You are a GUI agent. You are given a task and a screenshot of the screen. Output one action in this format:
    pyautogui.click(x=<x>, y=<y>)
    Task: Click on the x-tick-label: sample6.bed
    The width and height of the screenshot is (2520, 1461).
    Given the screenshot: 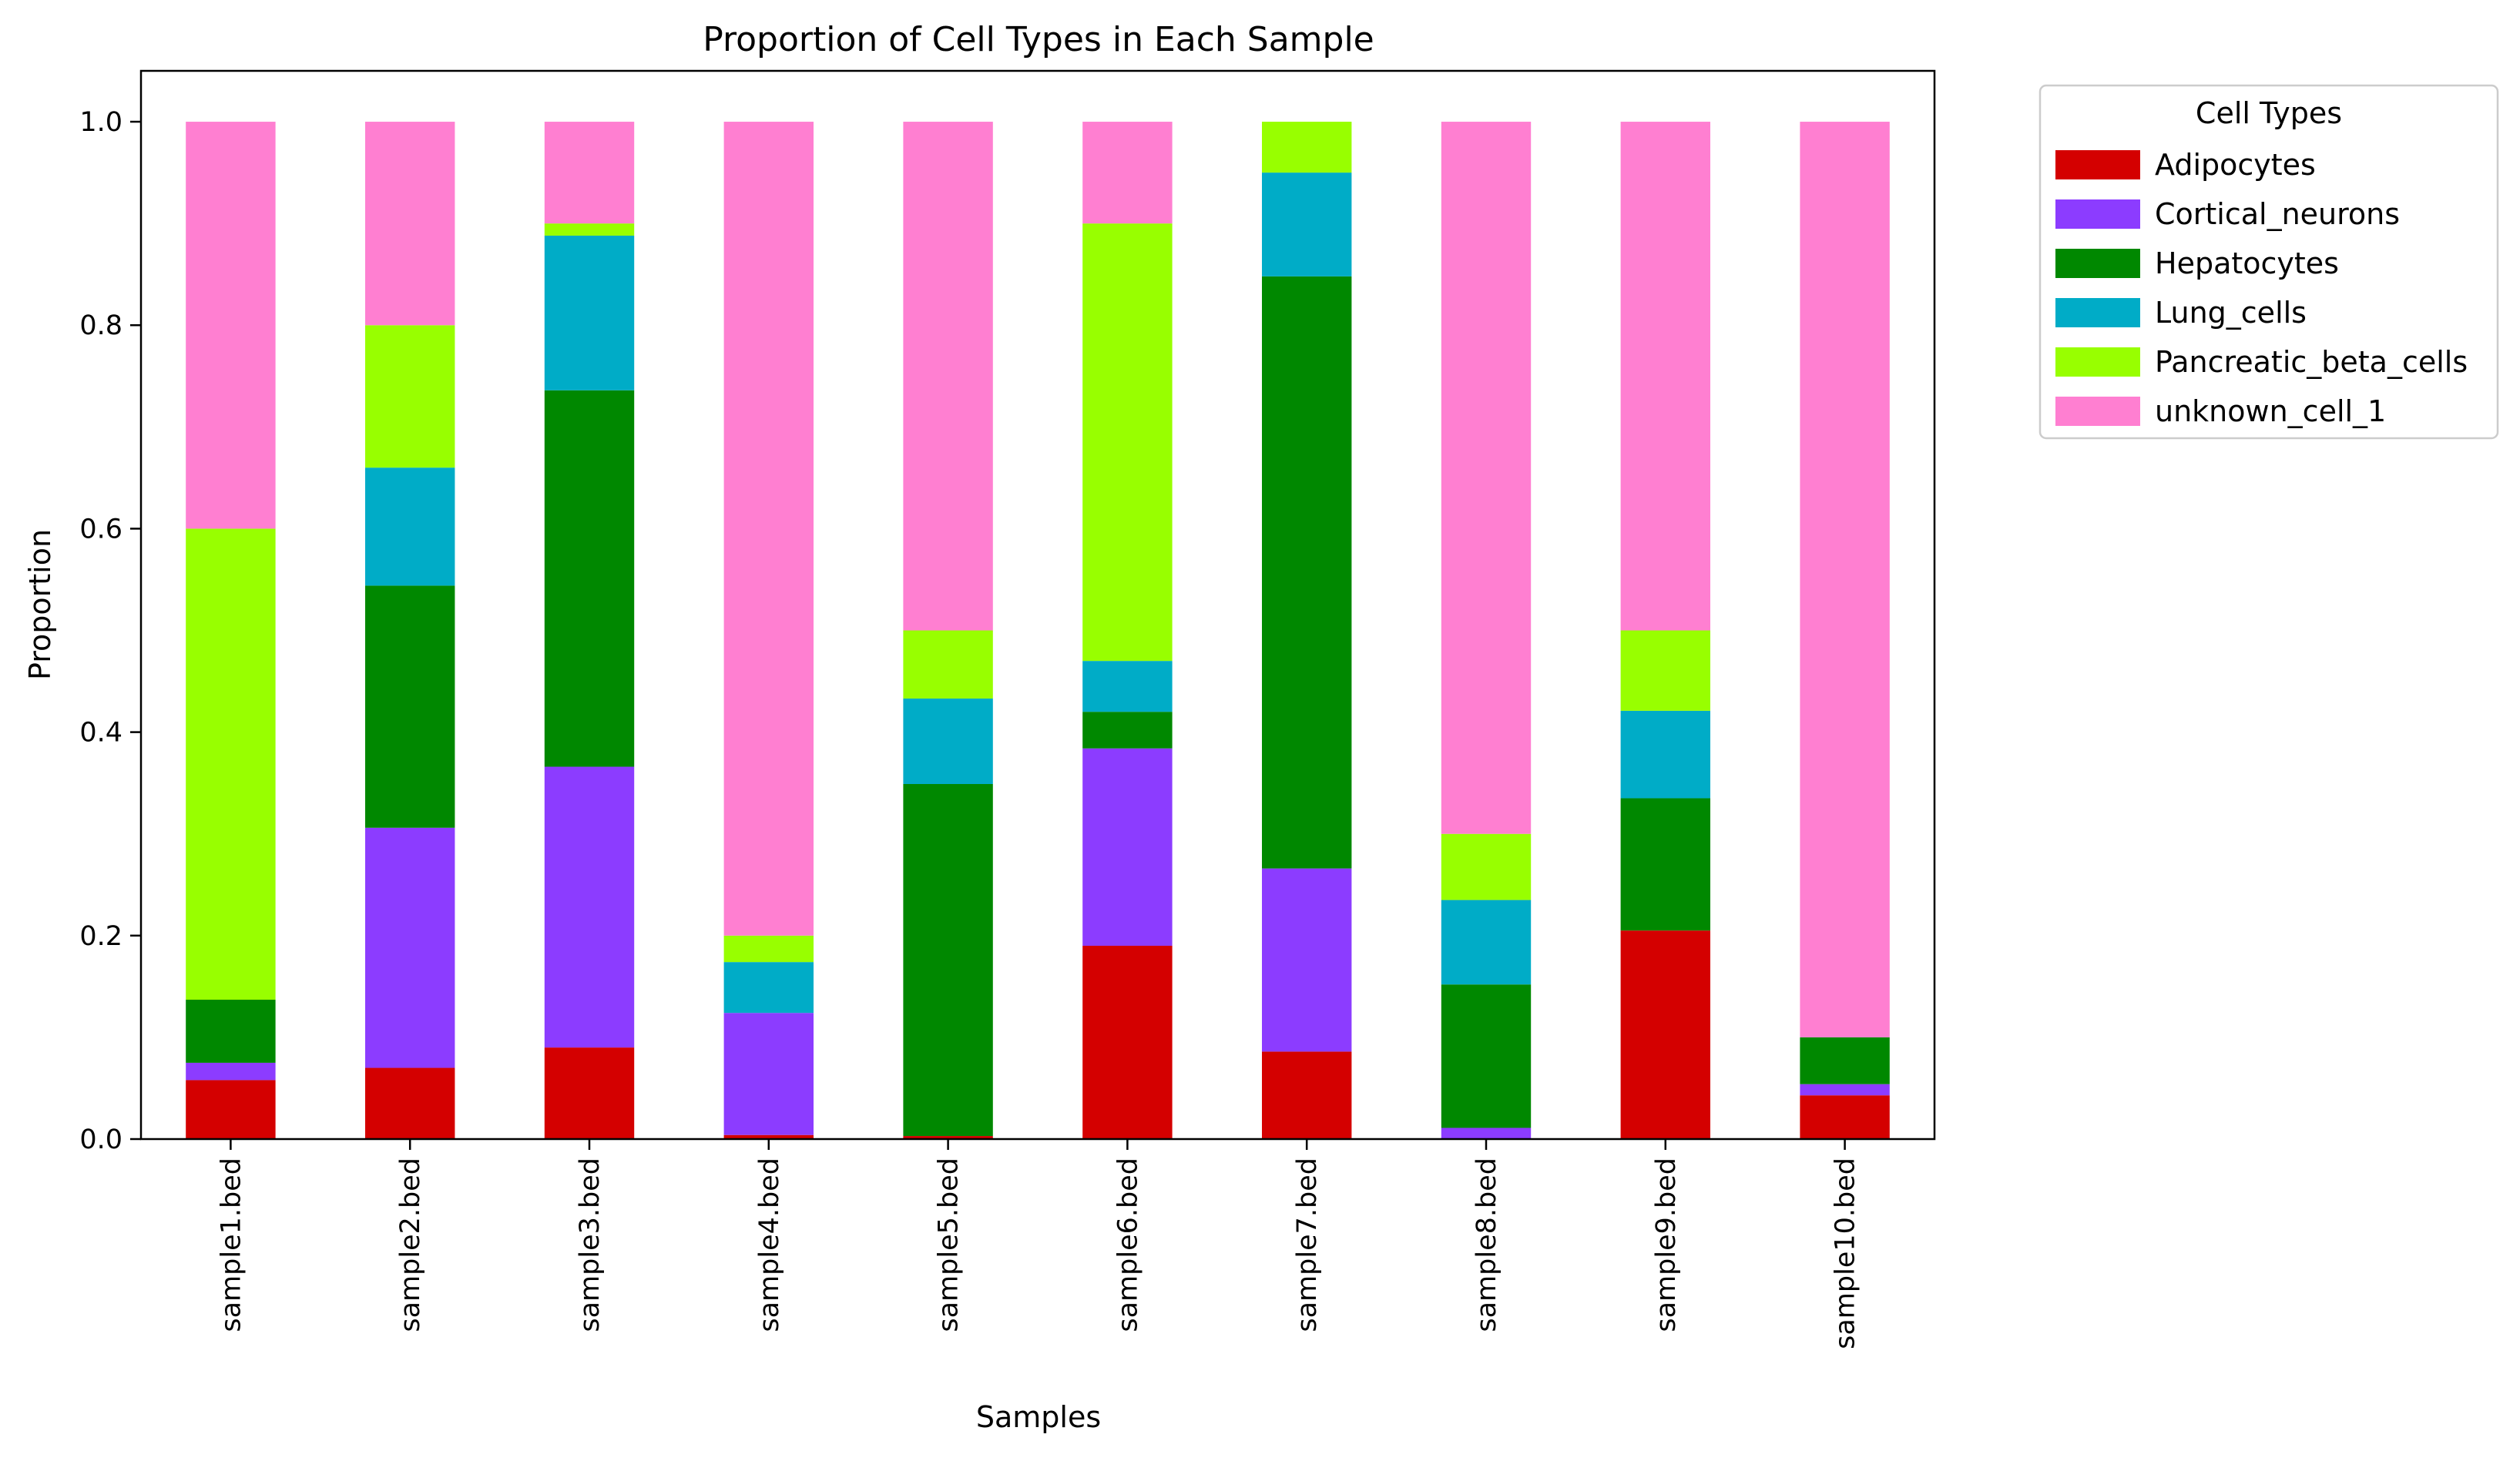 What is the action you would take?
    pyautogui.click(x=1127, y=1245)
    